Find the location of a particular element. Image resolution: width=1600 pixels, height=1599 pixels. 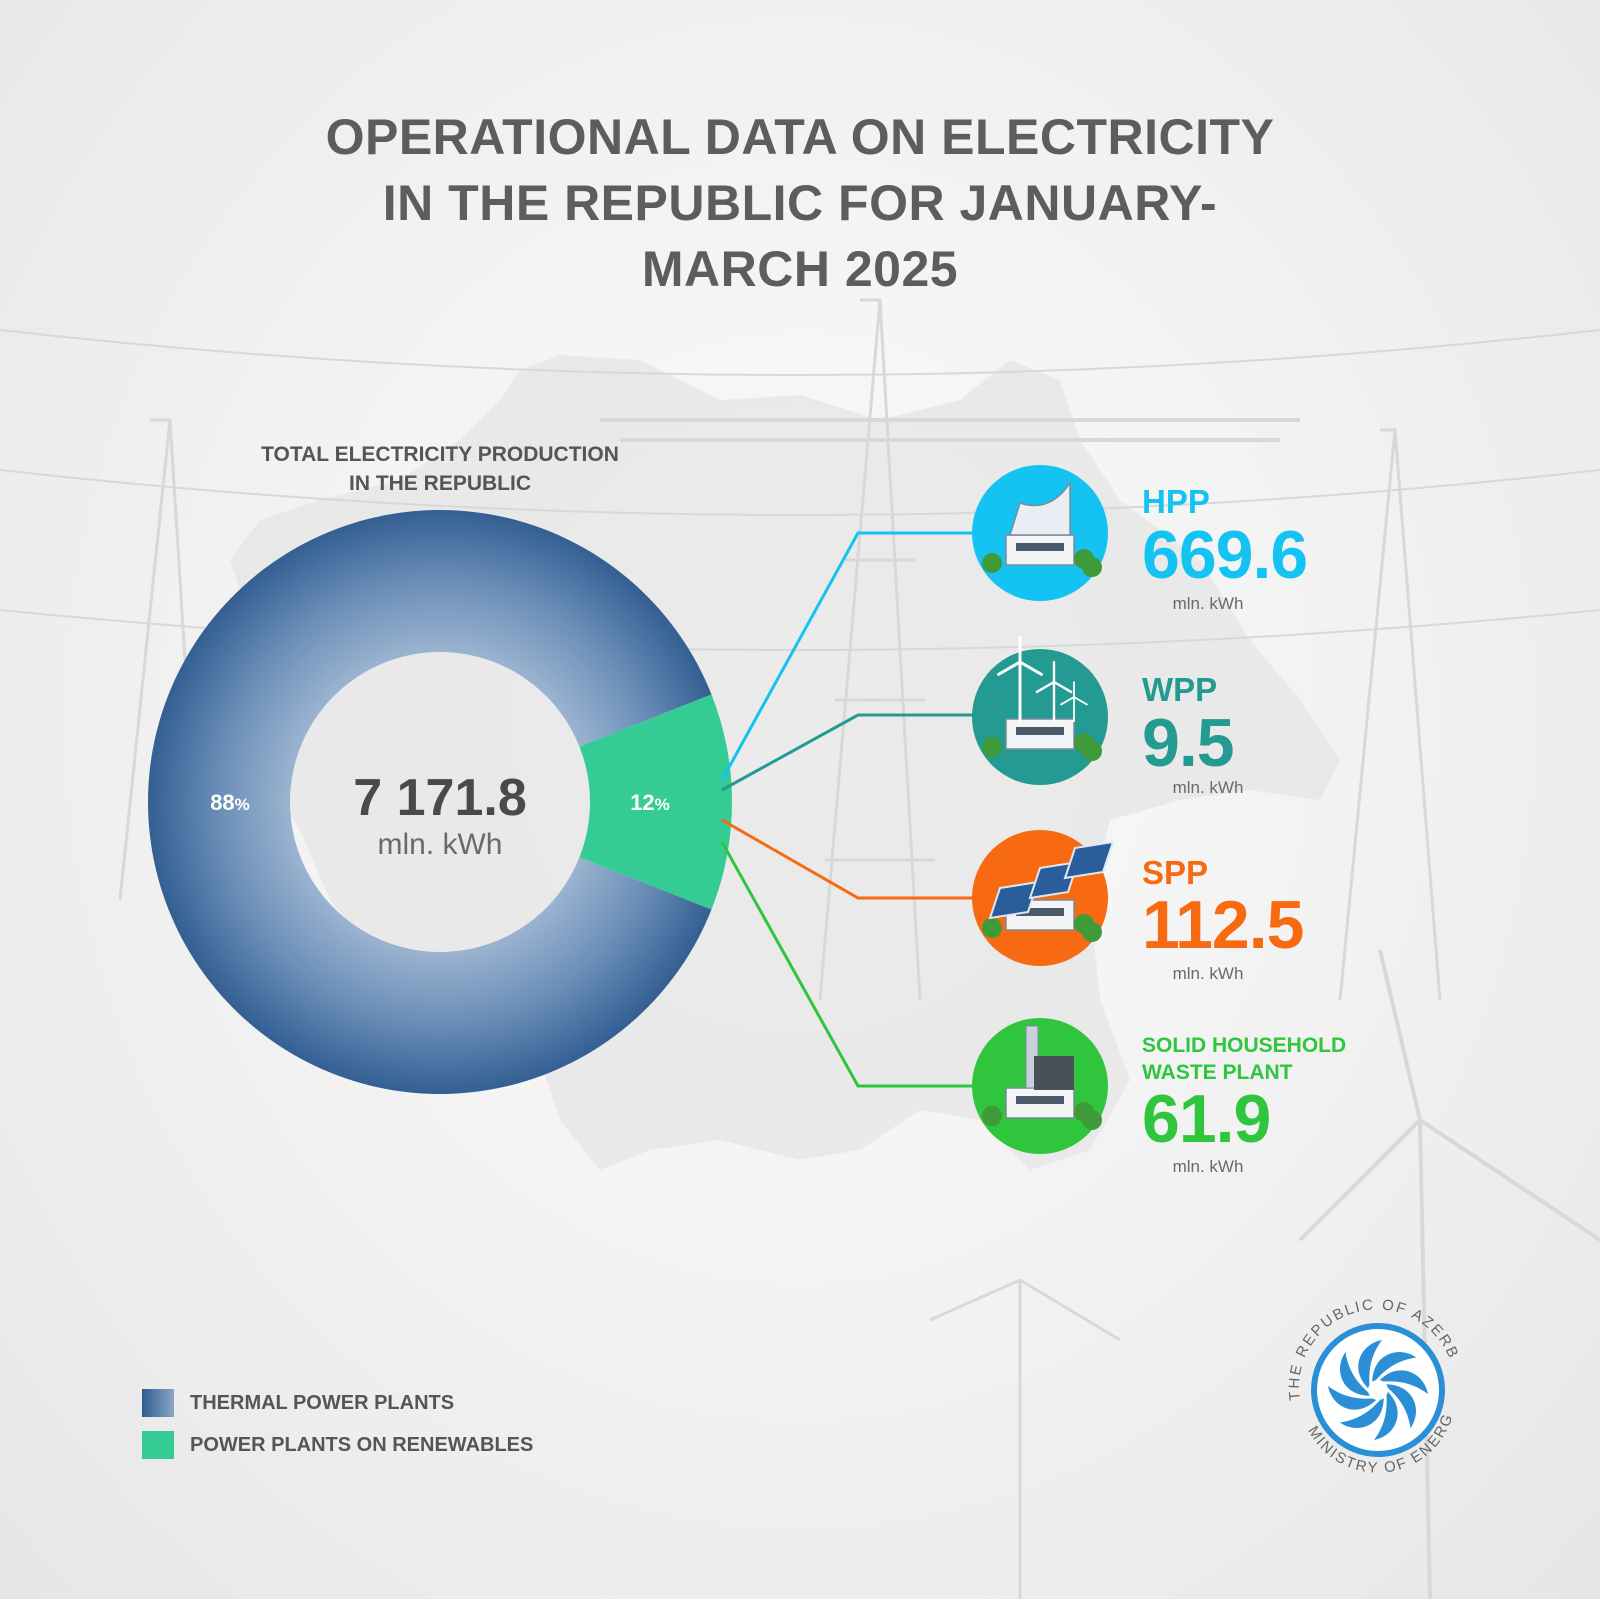

hpp-name: HPP is located at coordinates (1176, 501).